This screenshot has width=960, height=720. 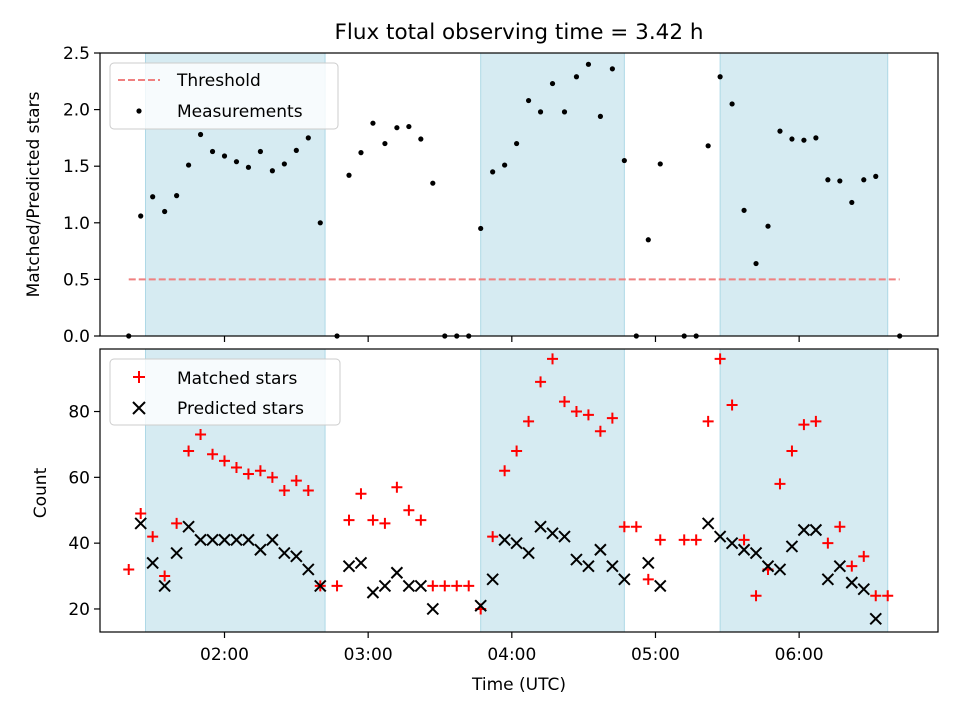 What do you see at coordinates (224, 96) in the screenshot?
I see `top-legend-box` at bounding box center [224, 96].